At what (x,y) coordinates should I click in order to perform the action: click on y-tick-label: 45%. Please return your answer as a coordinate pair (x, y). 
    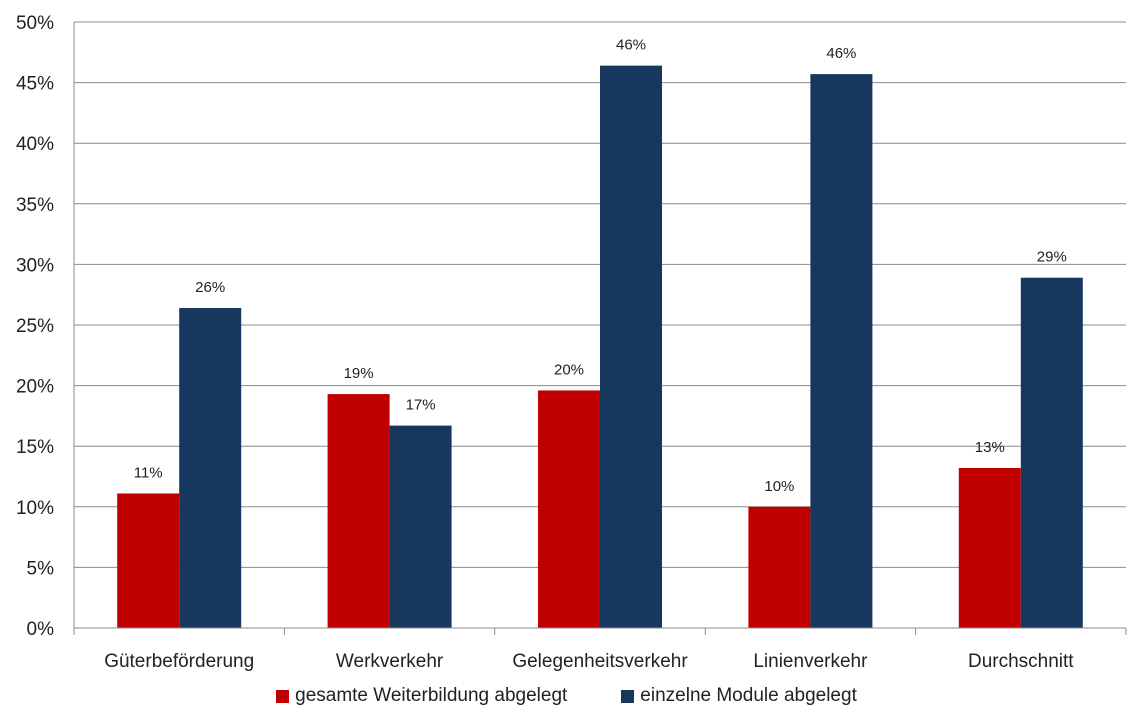
    Looking at the image, I should click on (35, 84).